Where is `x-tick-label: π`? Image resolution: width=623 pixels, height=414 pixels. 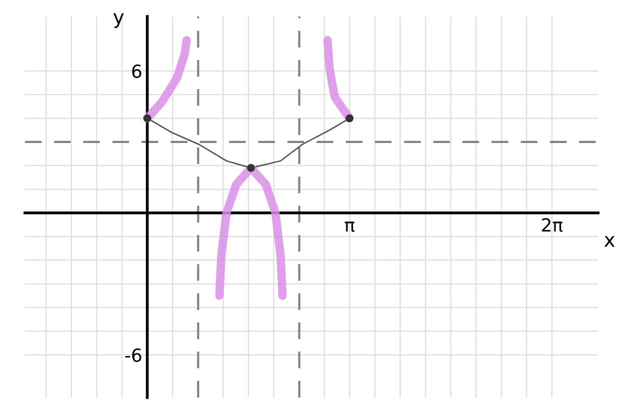
x-tick-label: π is located at coordinates (349, 227).